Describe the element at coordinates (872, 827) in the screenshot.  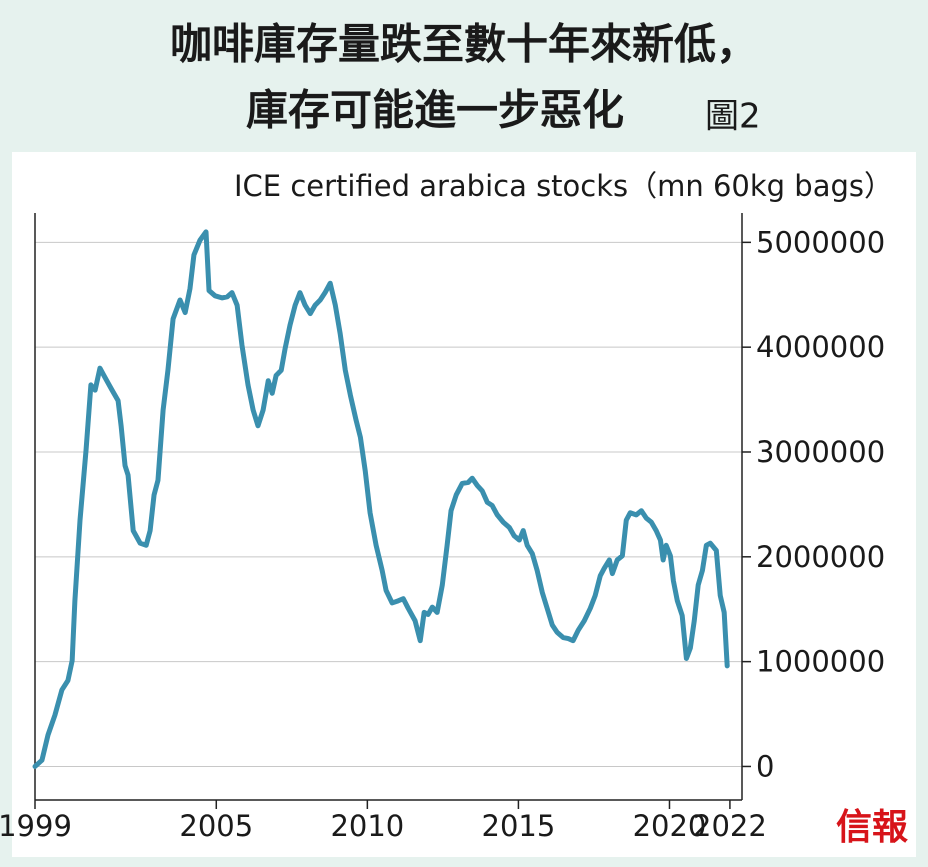
I see `logo: 信報` at that location.